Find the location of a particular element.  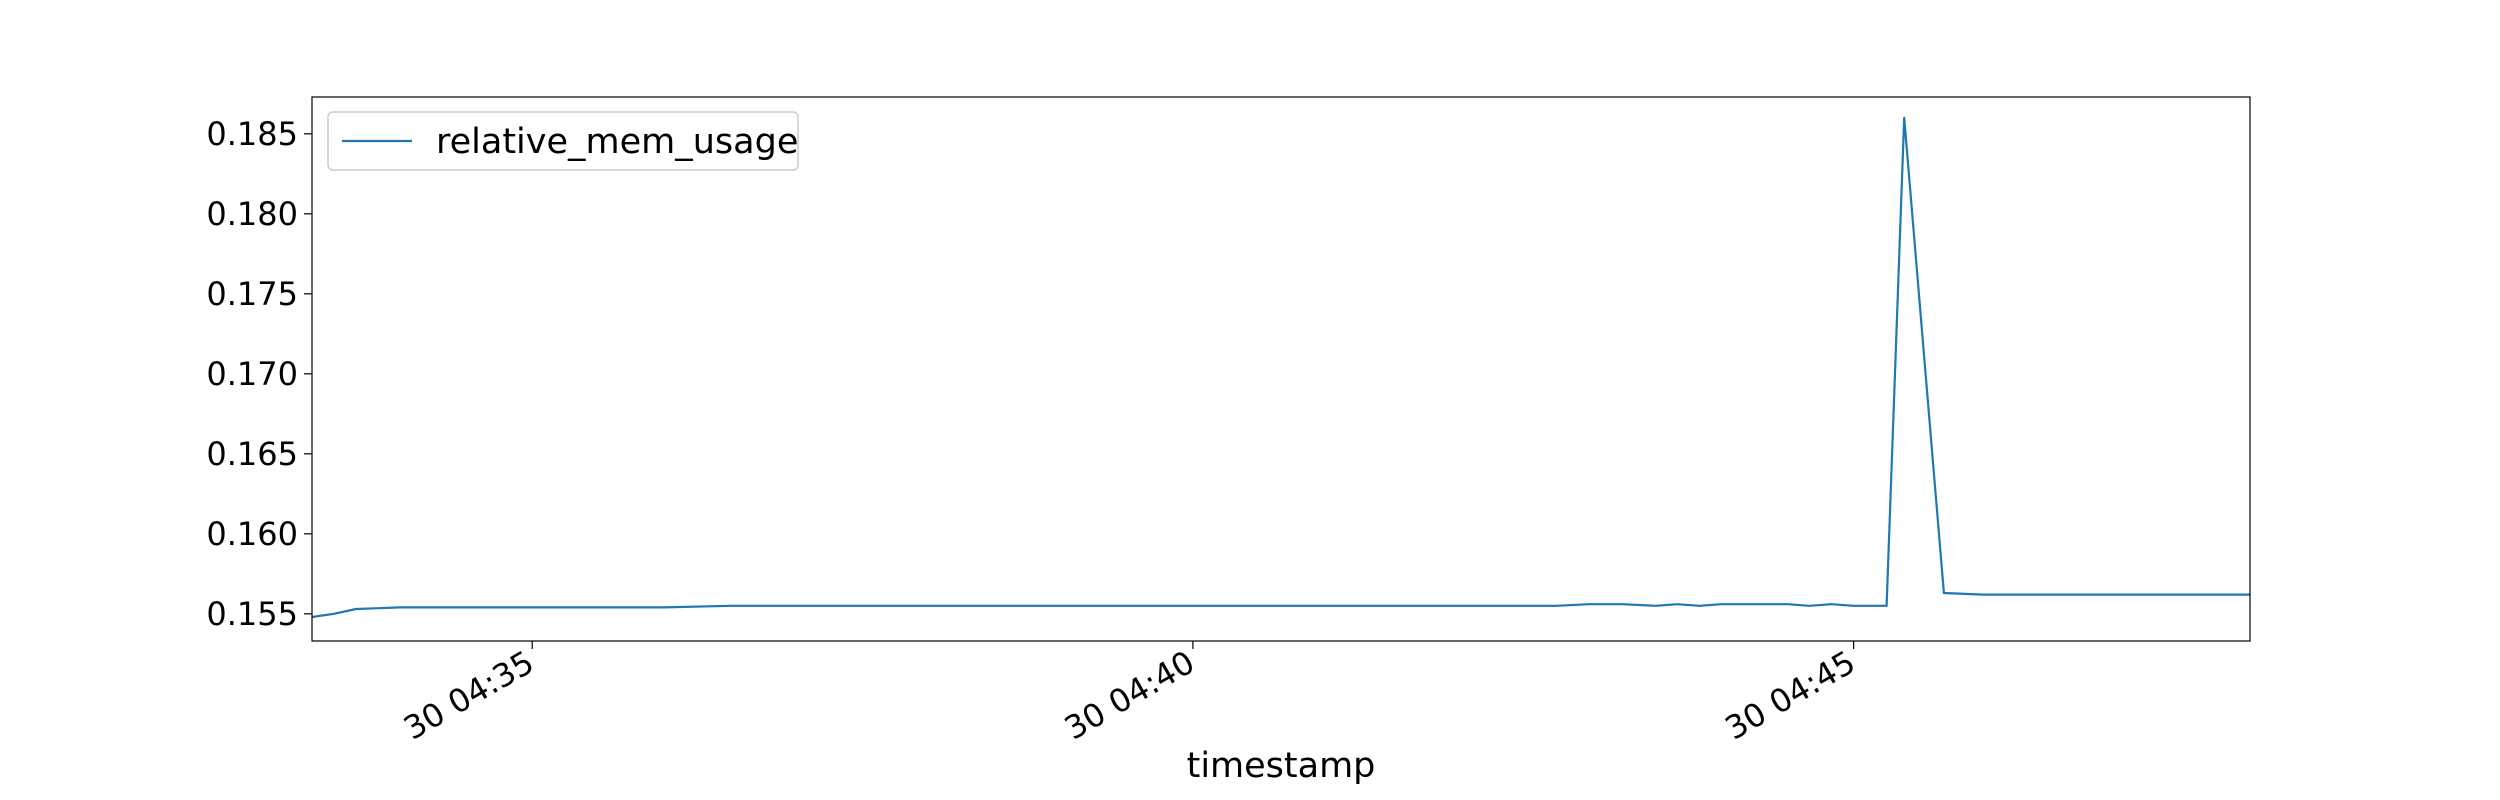

legend-label: relative_mem_usage is located at coordinates (617, 142).